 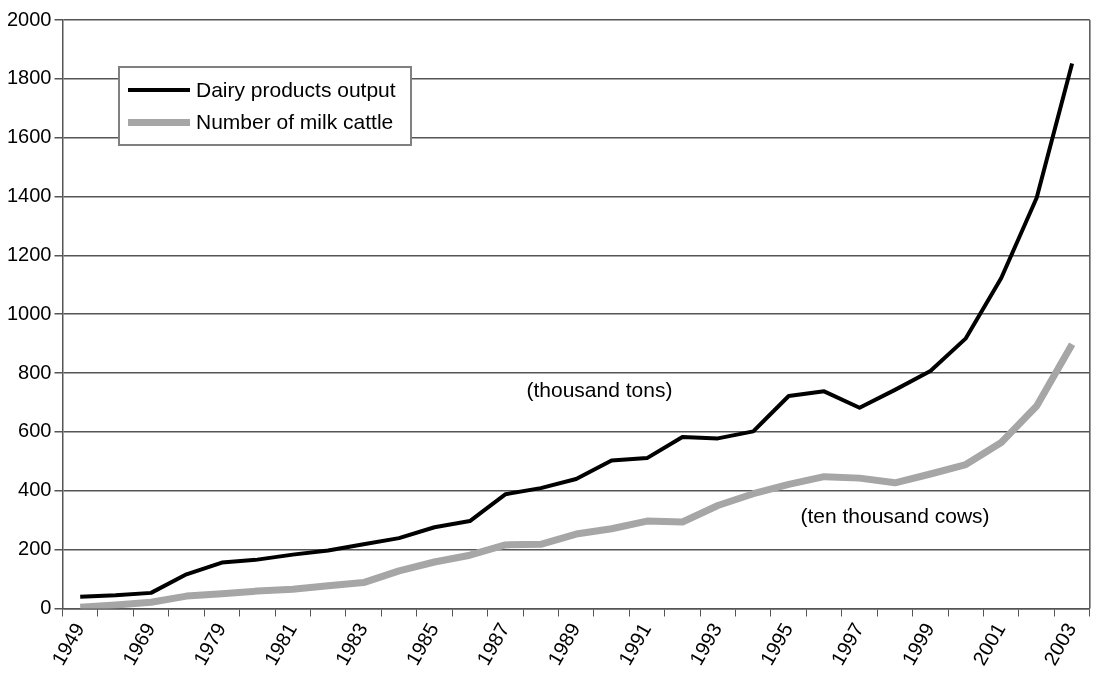 What do you see at coordinates (35, 548) in the screenshot?
I see `y-tick-label: 200` at bounding box center [35, 548].